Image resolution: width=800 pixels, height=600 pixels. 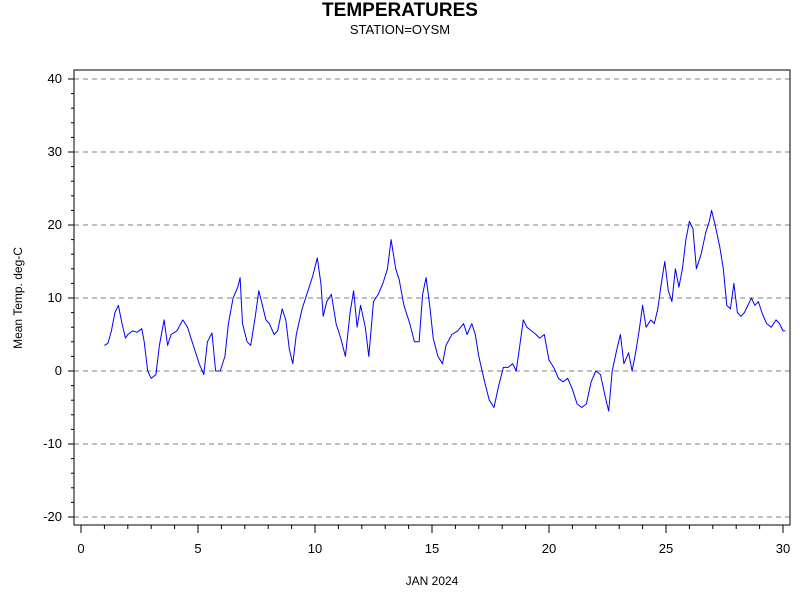 What do you see at coordinates (432, 548) in the screenshot?
I see `x-tick-label: 15` at bounding box center [432, 548].